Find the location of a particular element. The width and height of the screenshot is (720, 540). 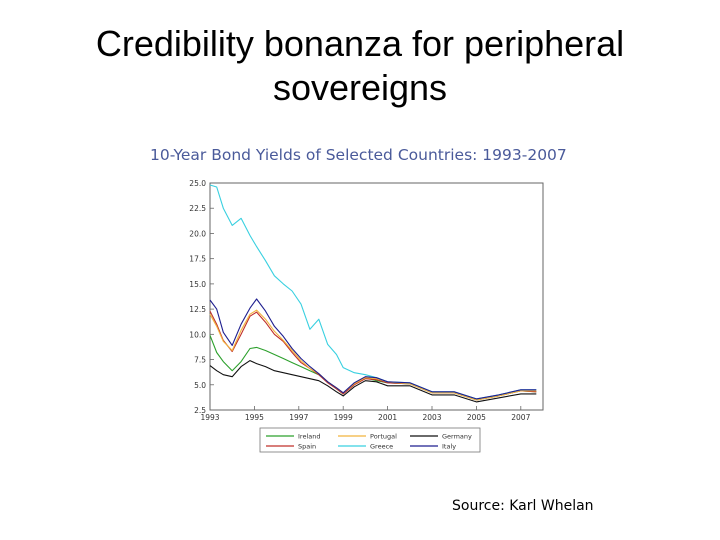

x-tick-label: 1993 is located at coordinates (209, 417).